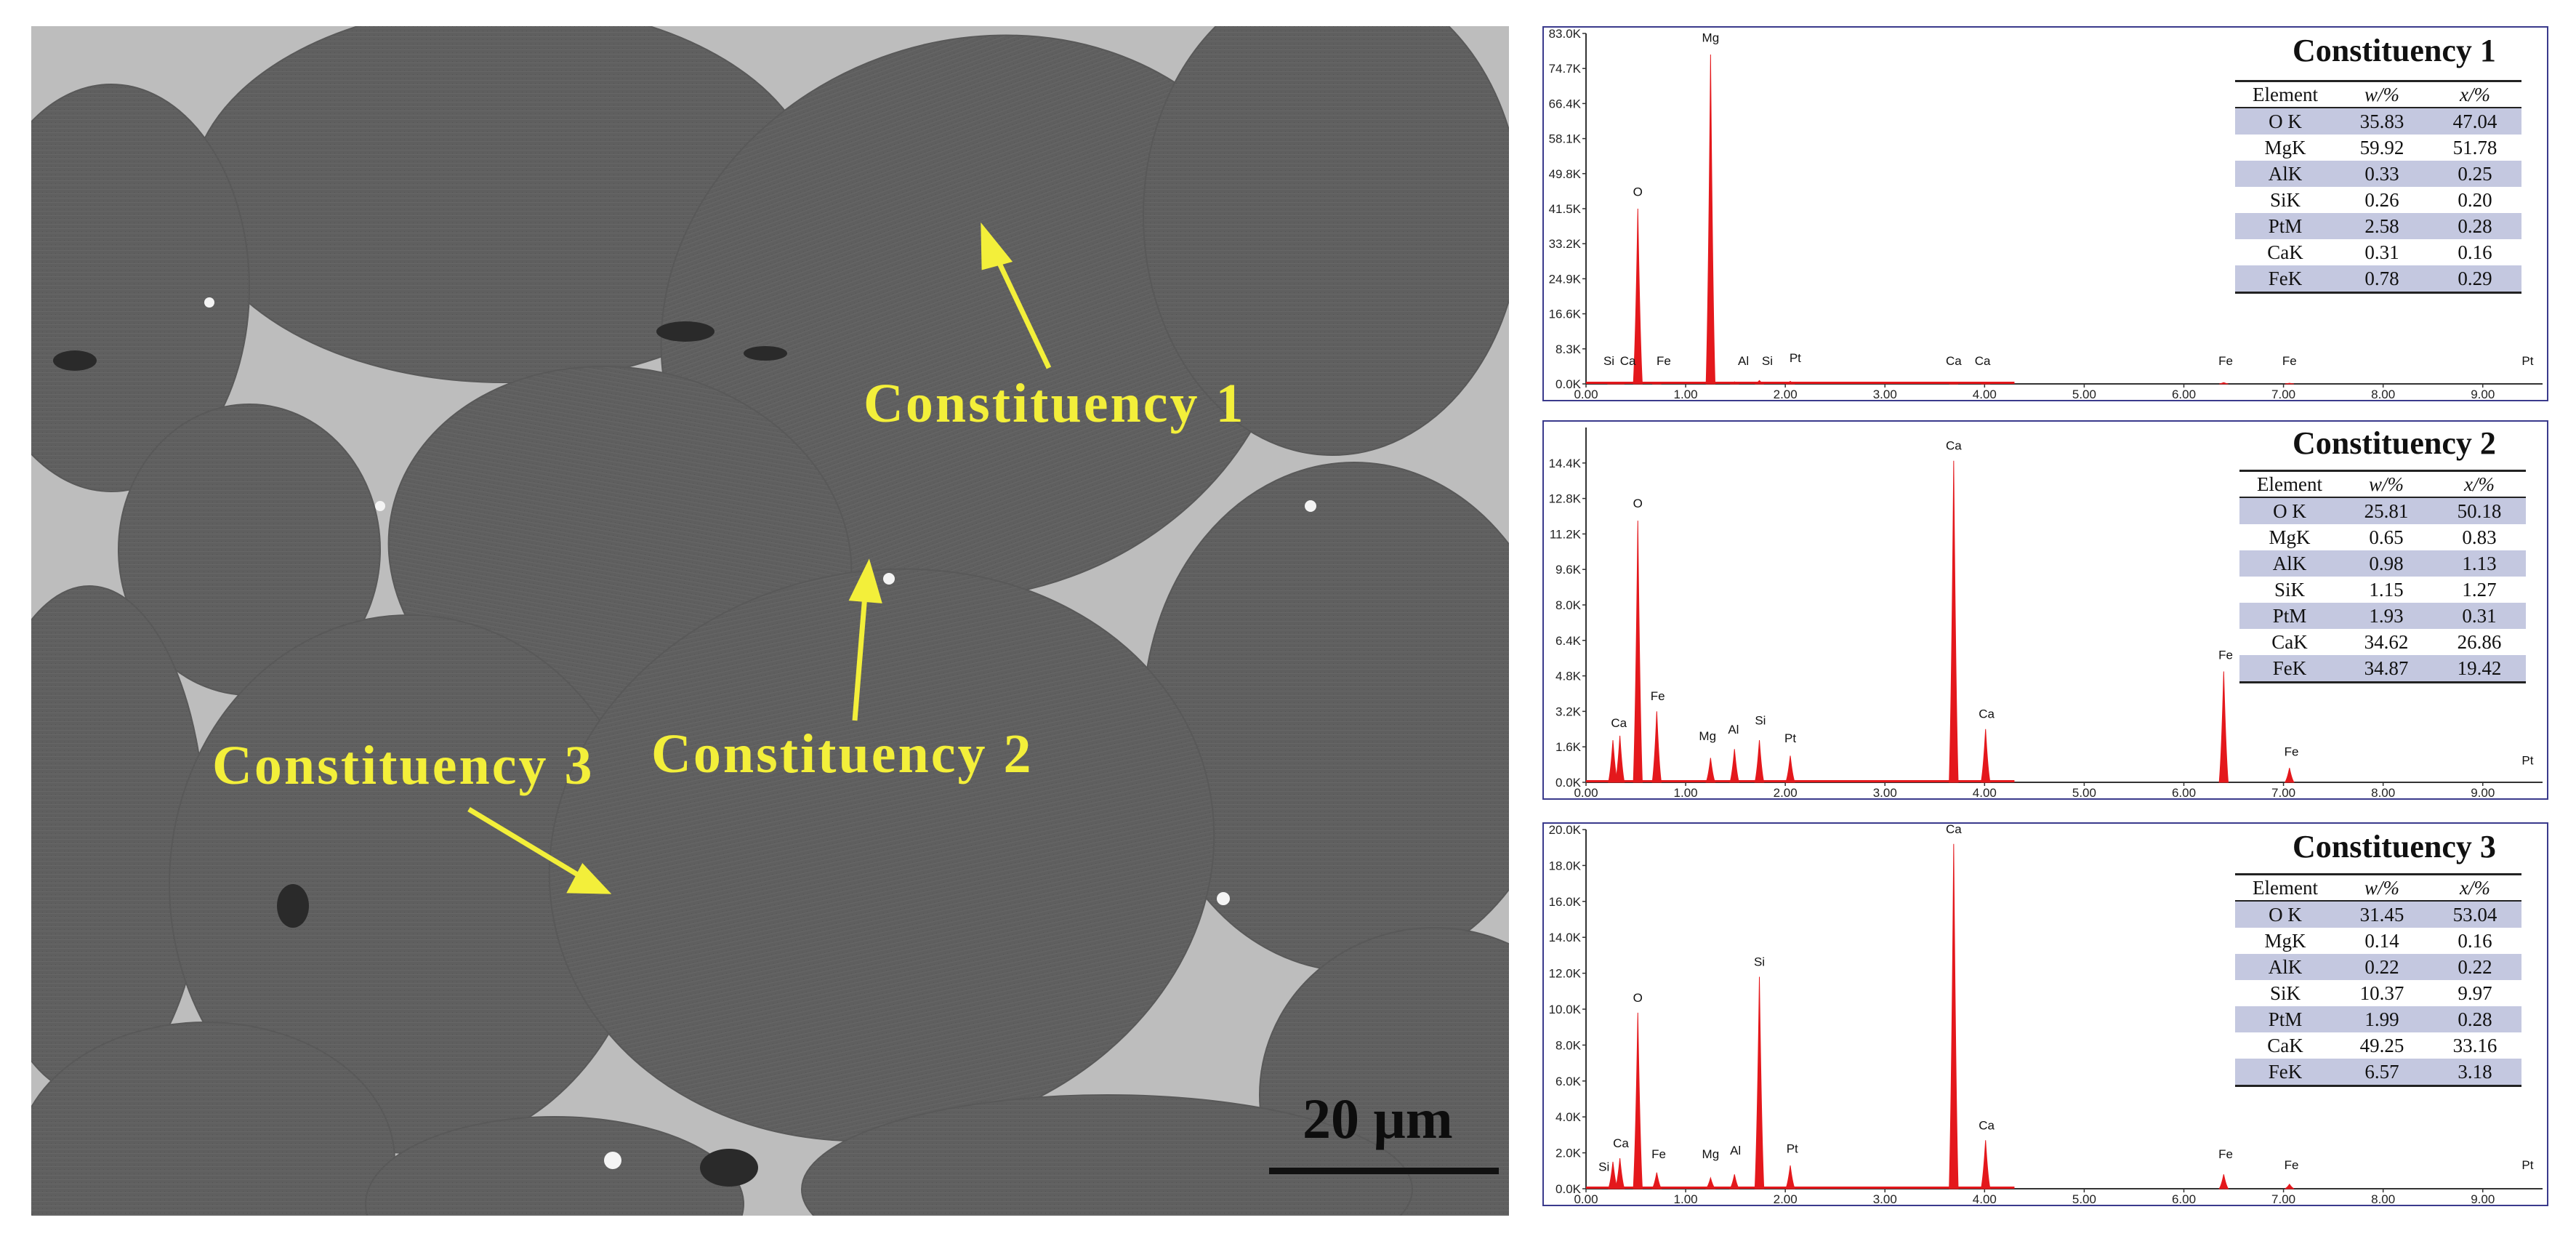 This screenshot has height=1244, width=2576. What do you see at coordinates (1565, 69) in the screenshot?
I see `y-tick-label: 74.7K` at bounding box center [1565, 69].